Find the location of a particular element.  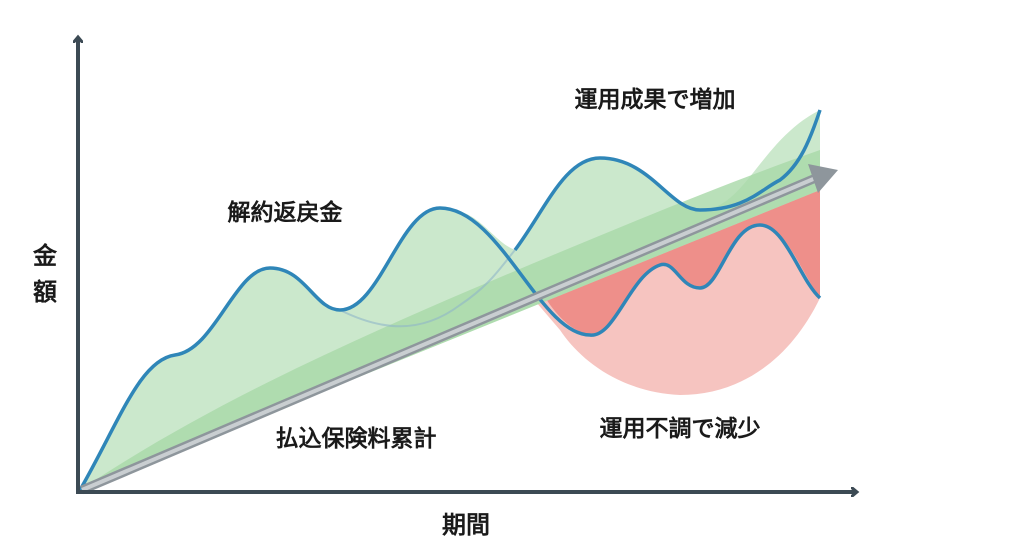

x-axis-label: 期間 is located at coordinates (466, 525).